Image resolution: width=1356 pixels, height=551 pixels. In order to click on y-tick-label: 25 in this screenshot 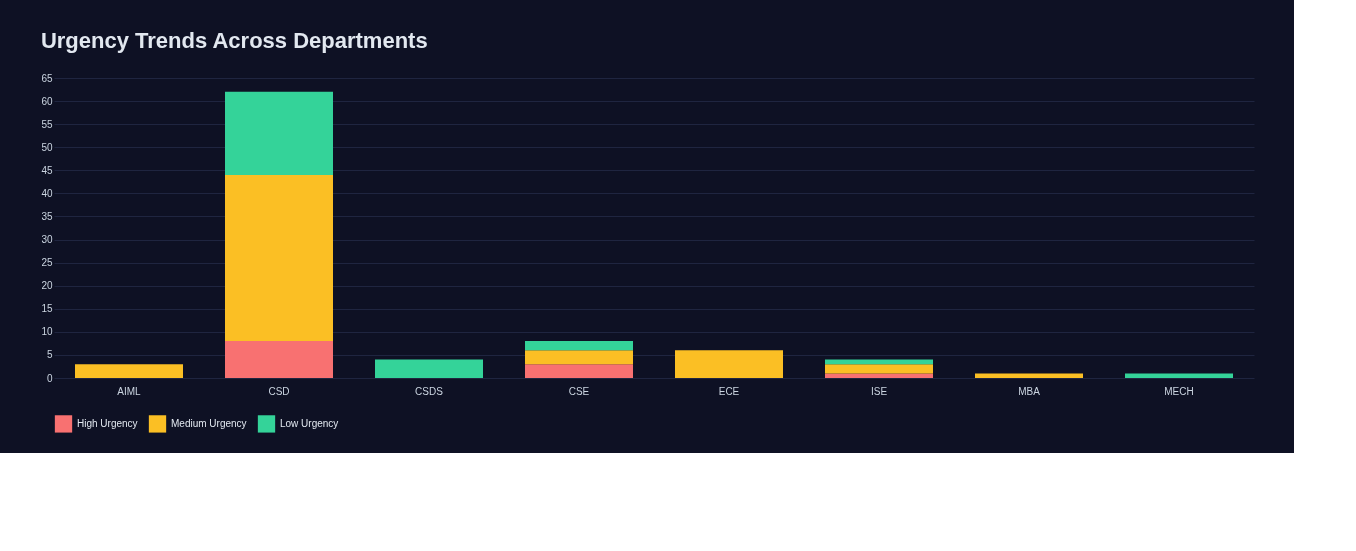, I will do `click(47, 263)`.